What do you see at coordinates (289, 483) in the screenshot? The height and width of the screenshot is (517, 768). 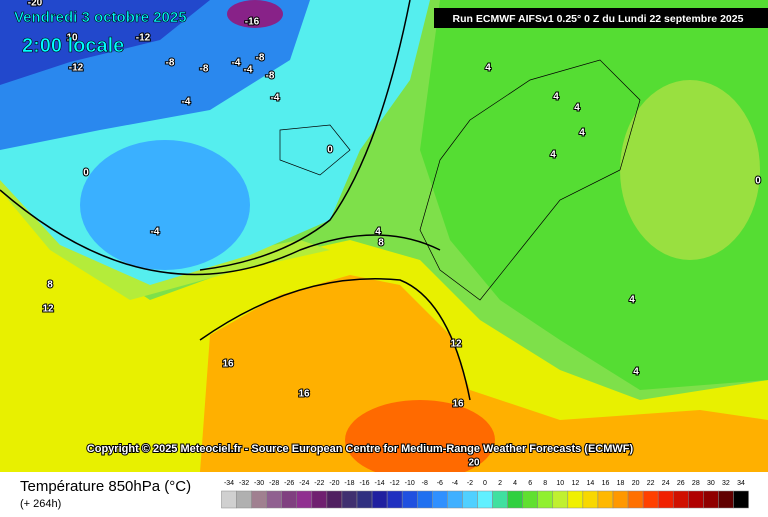 I see `legend-label: -26` at bounding box center [289, 483].